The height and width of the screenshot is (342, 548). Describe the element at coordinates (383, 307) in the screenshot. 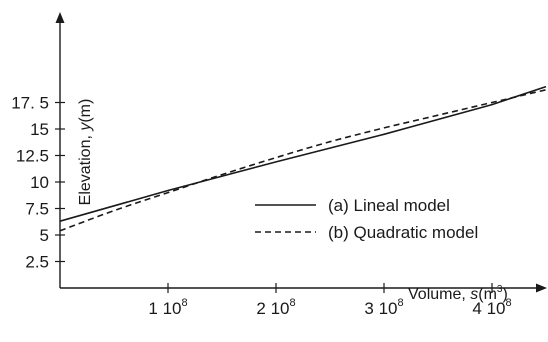

I see `x-tick-label: 3 108` at that location.